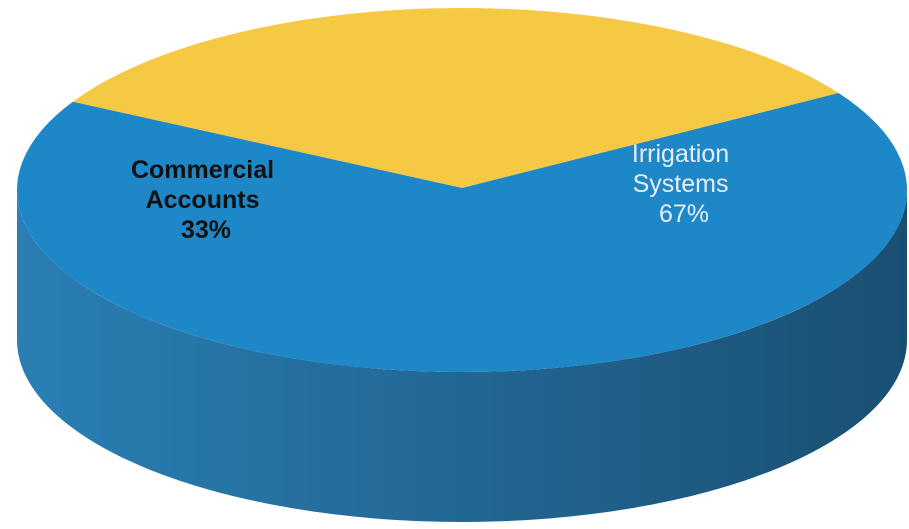 This screenshot has height=529, width=909. What do you see at coordinates (206, 230) in the screenshot?
I see `commercial-accounts-percent: 33%` at bounding box center [206, 230].